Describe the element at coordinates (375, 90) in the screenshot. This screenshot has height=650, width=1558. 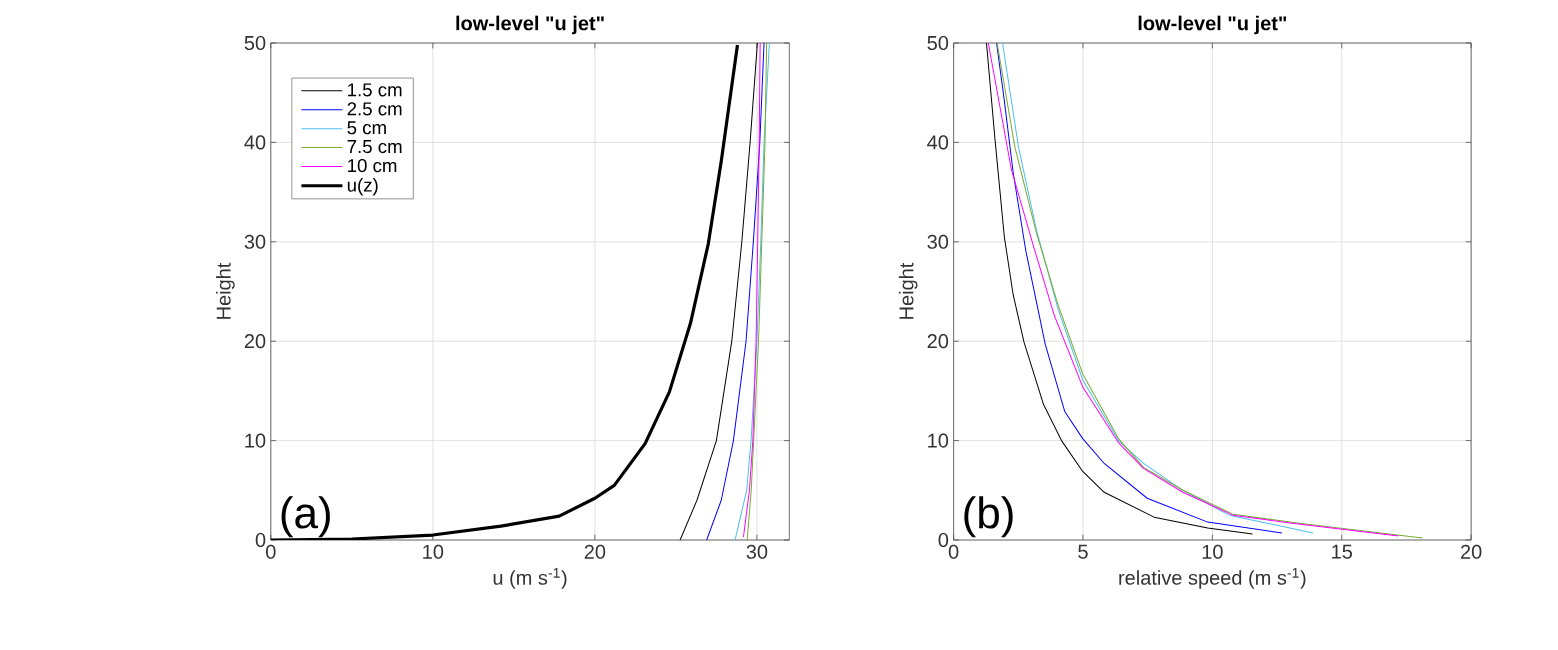
I see `legend-label: 1.5 cm` at that location.